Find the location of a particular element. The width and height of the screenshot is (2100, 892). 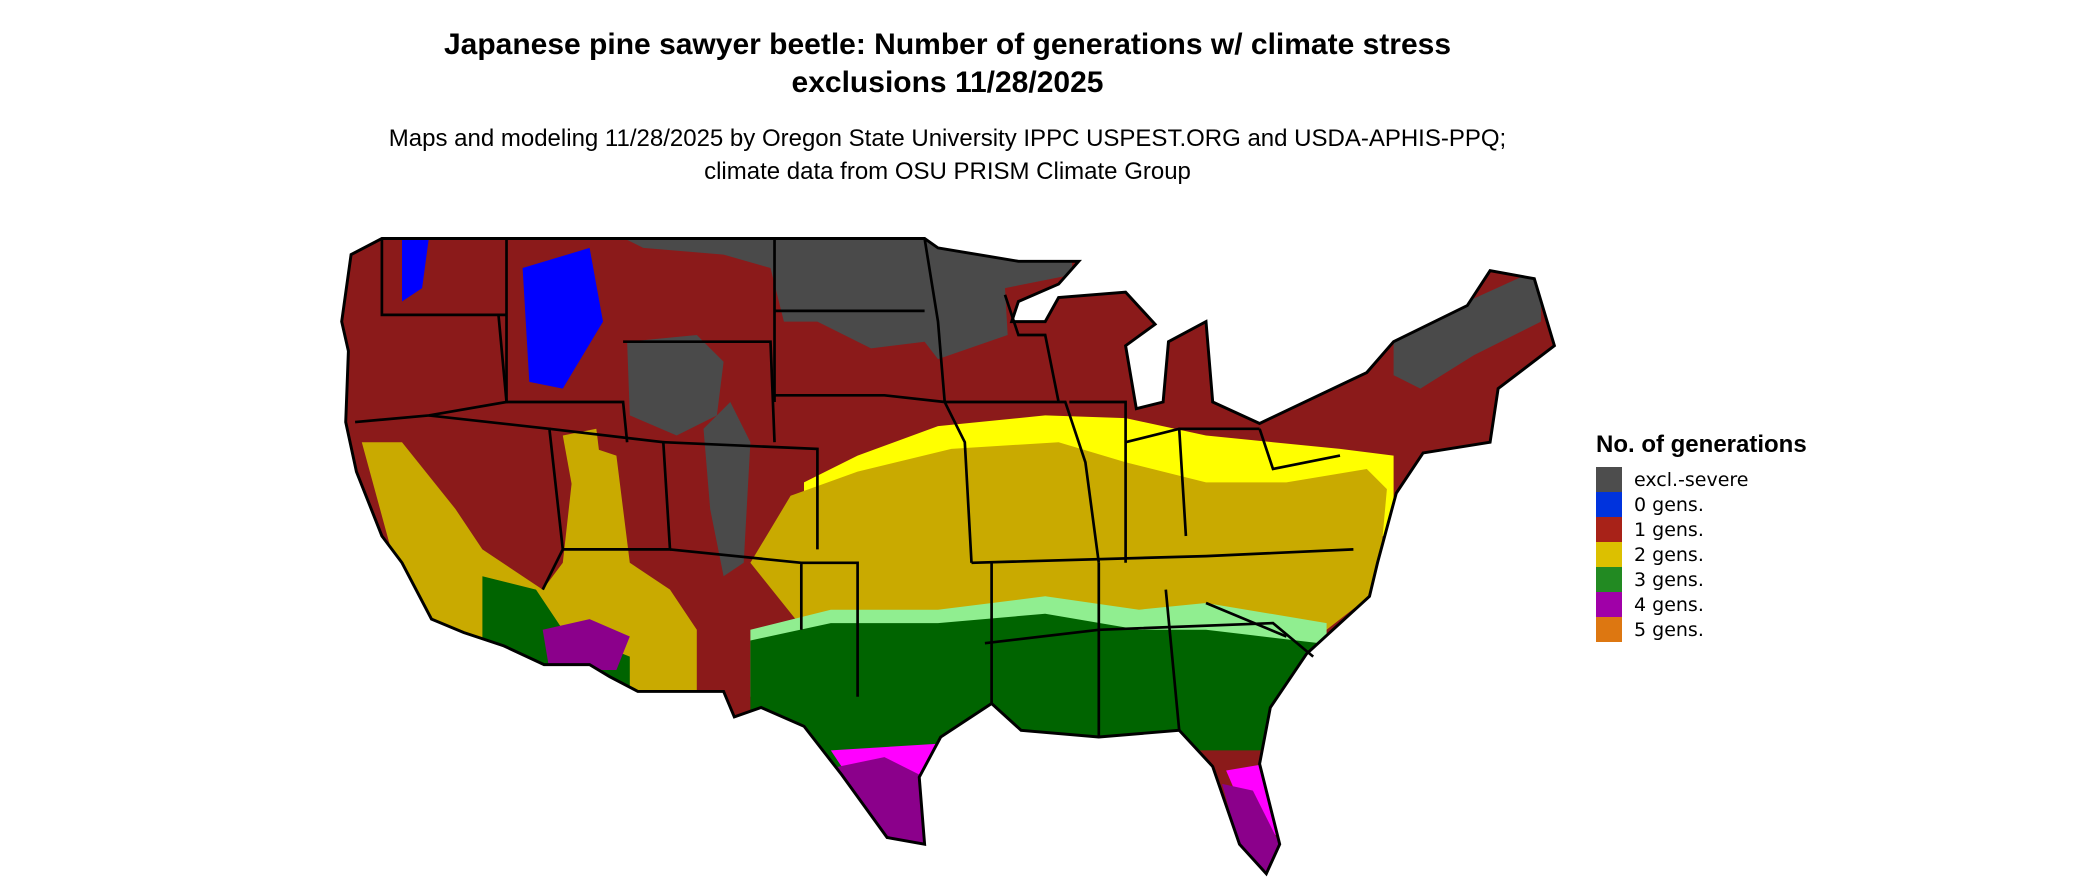

legend-label: 4 gens. is located at coordinates (1669, 604).